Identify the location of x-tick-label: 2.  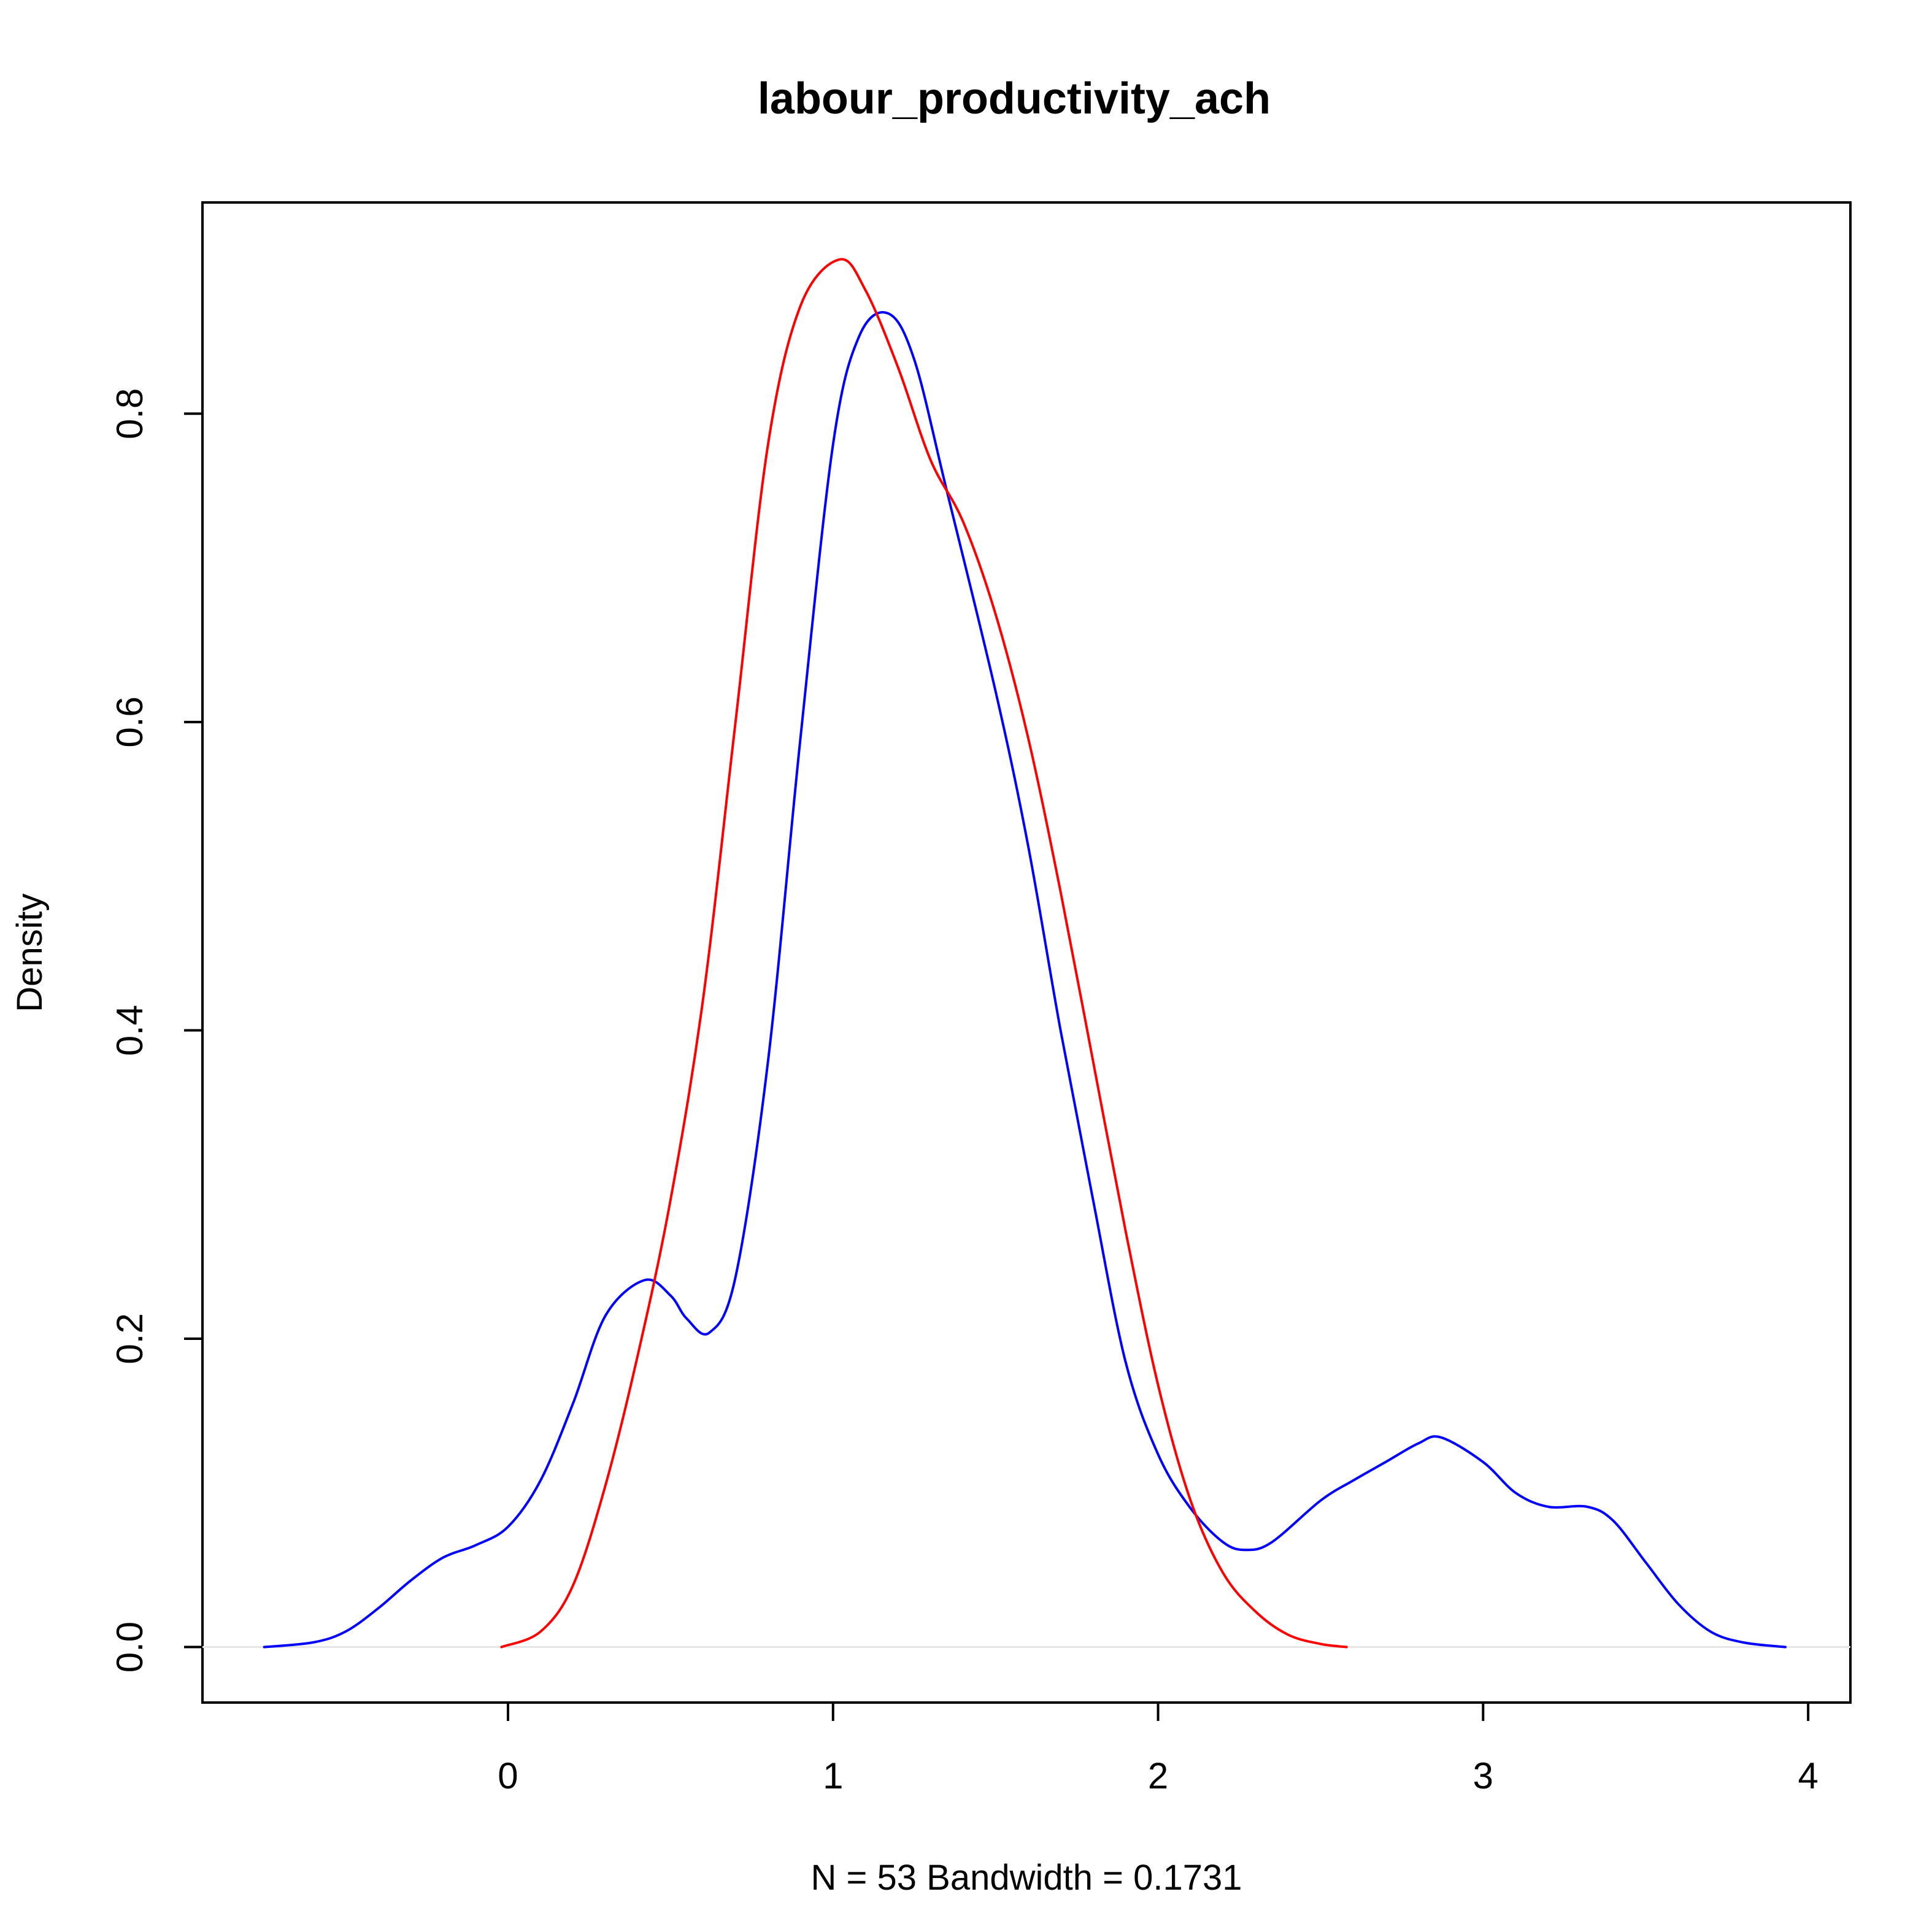
(1158, 1775).